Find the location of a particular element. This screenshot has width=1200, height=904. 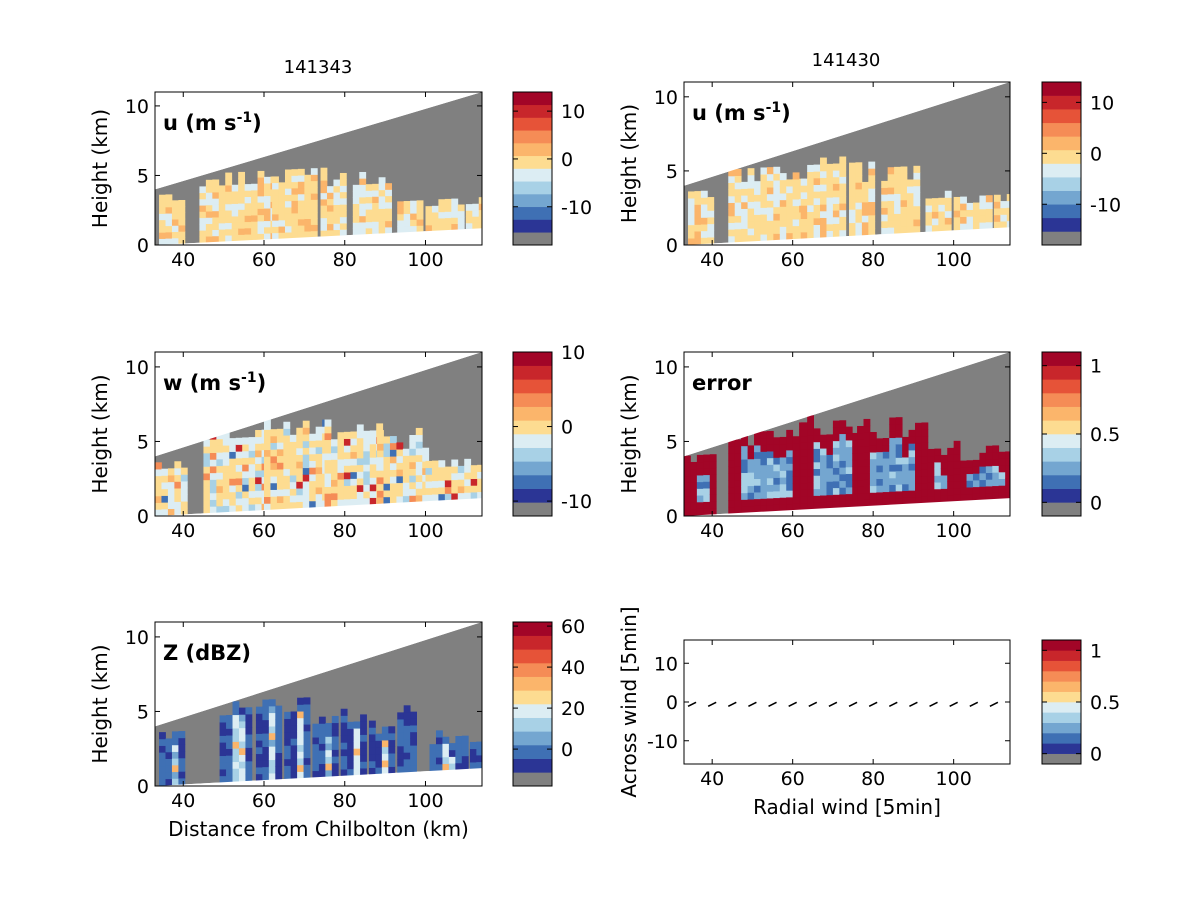

title-right: 141430 is located at coordinates (846, 60).